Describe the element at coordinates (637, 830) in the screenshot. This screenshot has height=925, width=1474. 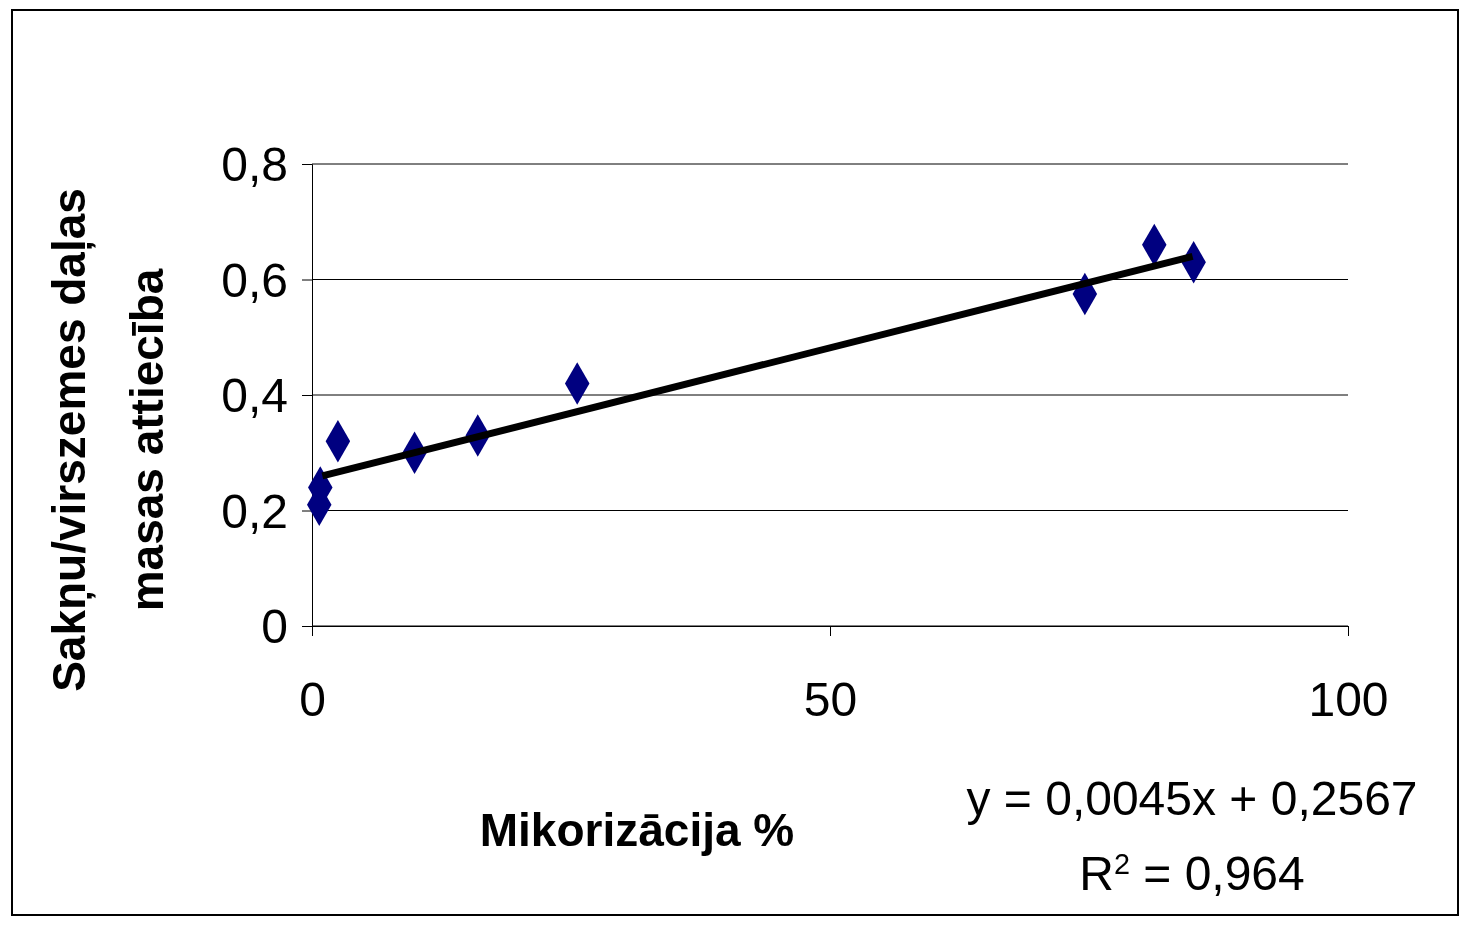
I see `x-axis-title: Mikorizācija %` at that location.